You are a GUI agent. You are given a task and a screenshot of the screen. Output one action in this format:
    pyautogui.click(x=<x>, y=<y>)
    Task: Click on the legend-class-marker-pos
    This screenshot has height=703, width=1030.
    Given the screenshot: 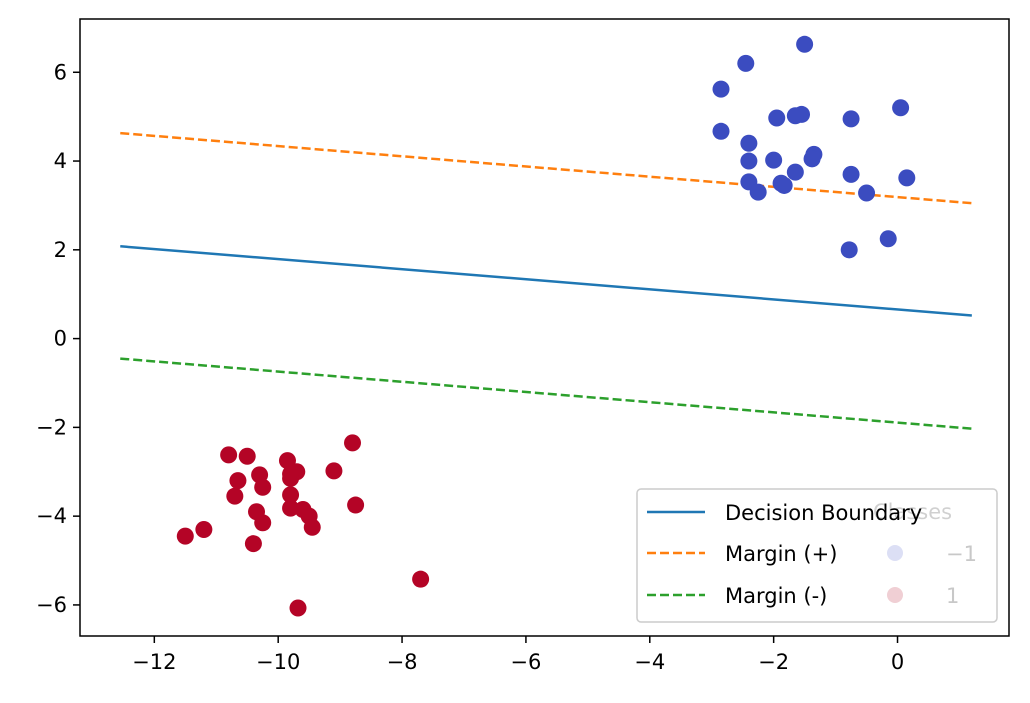 What is the action you would take?
    pyautogui.click(x=895, y=595)
    